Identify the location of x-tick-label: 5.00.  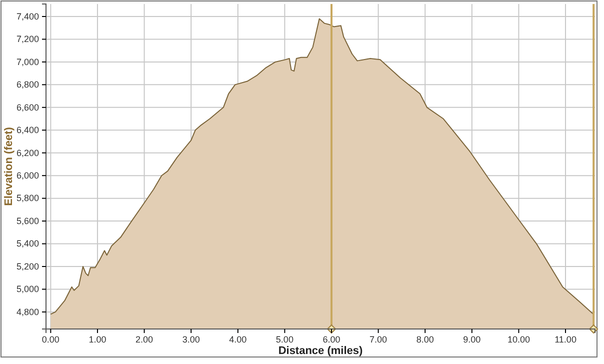
(285, 339).